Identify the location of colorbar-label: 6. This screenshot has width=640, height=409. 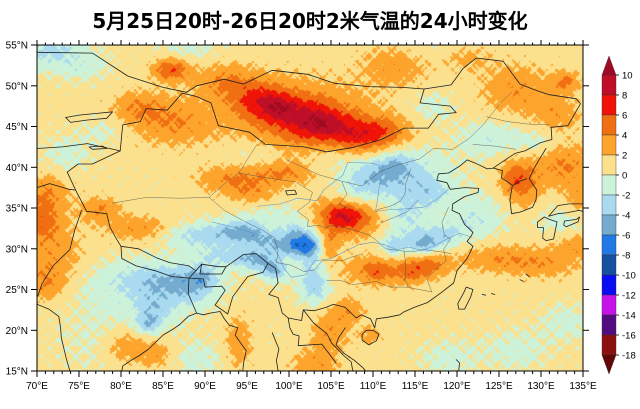
(624, 116).